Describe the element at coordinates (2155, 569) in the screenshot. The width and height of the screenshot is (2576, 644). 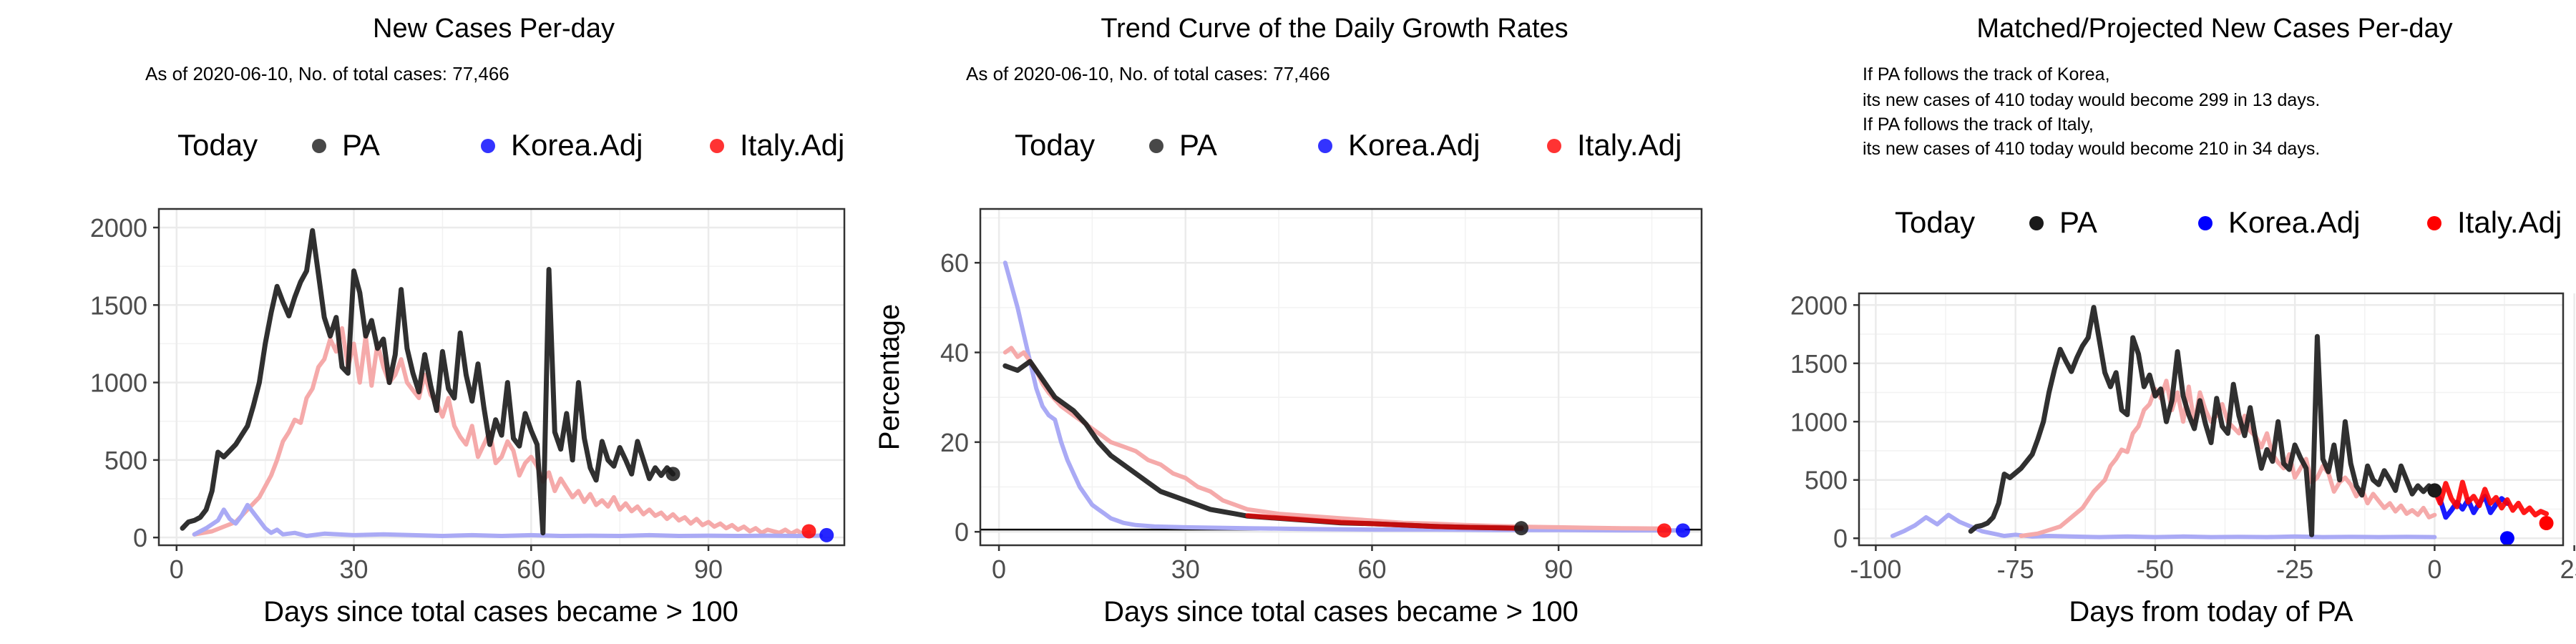
I see `x-tick-label: -50` at that location.